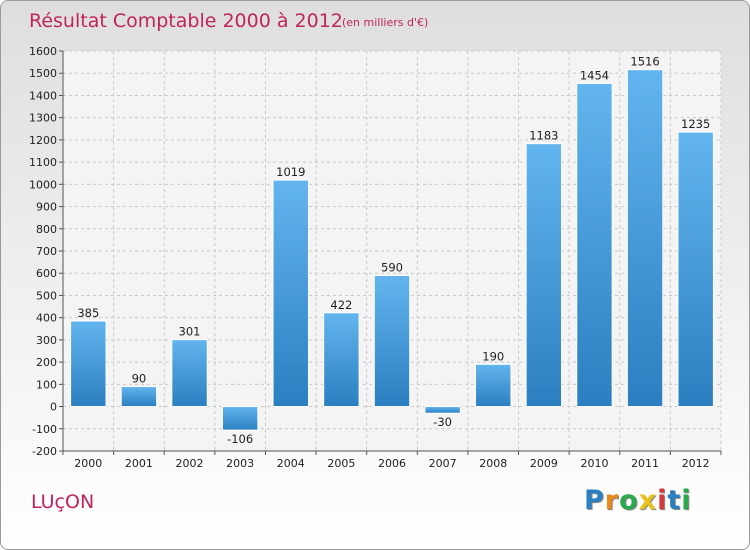  What do you see at coordinates (341, 360) in the screenshot?
I see `bar-2005` at bounding box center [341, 360].